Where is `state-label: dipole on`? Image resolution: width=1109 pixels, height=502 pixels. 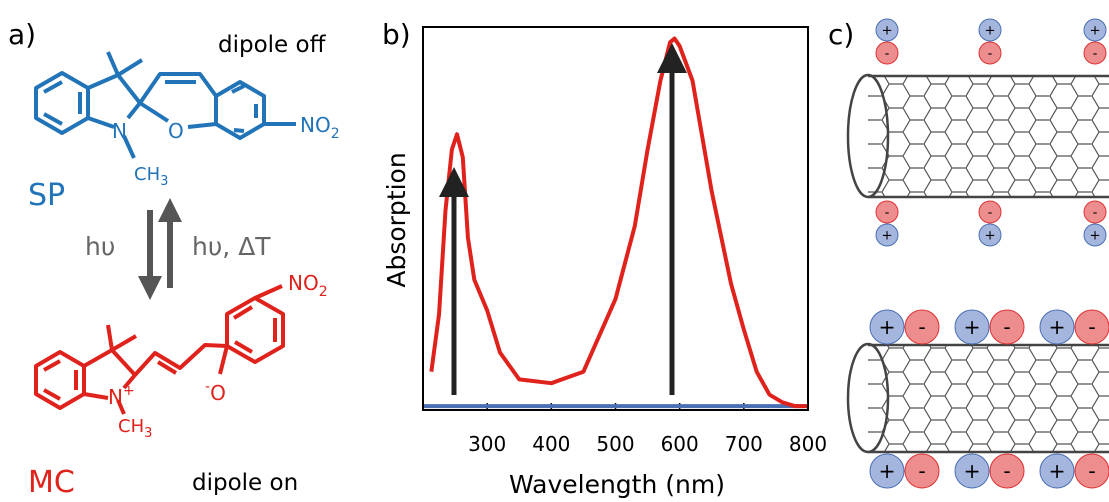 state-label: dipole on is located at coordinates (245, 483).